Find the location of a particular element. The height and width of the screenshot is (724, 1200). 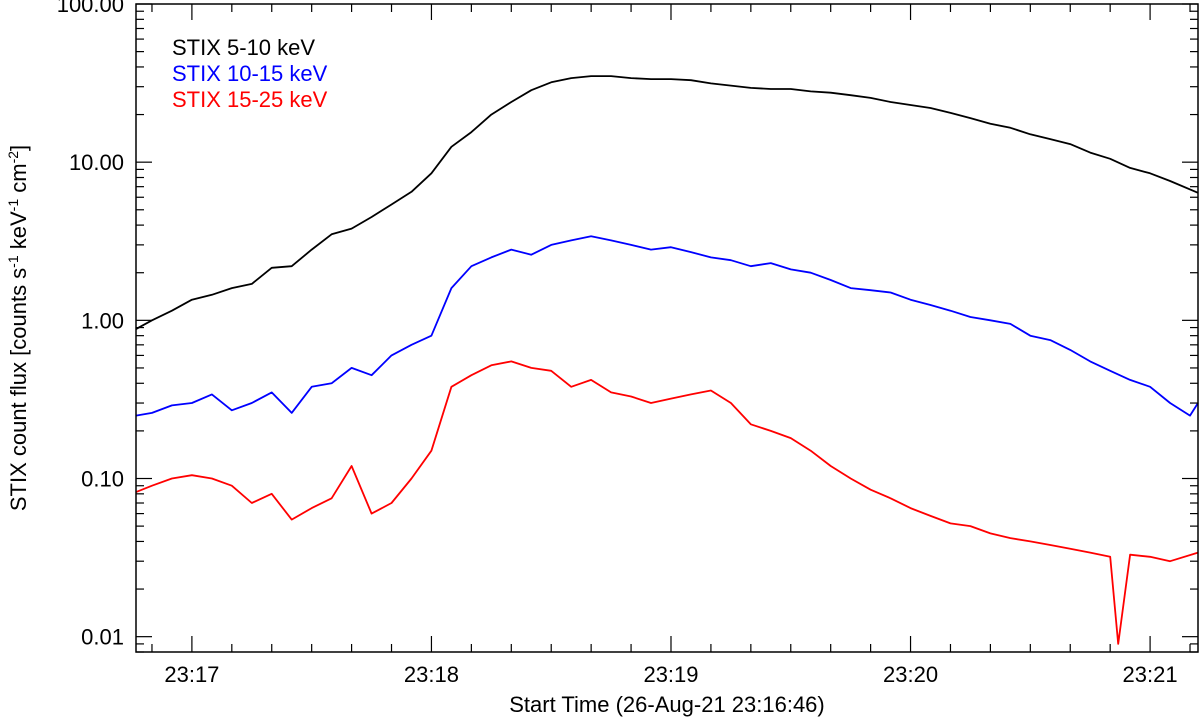

legend-entry-1: STIX 5-10 keV is located at coordinates (243, 47).